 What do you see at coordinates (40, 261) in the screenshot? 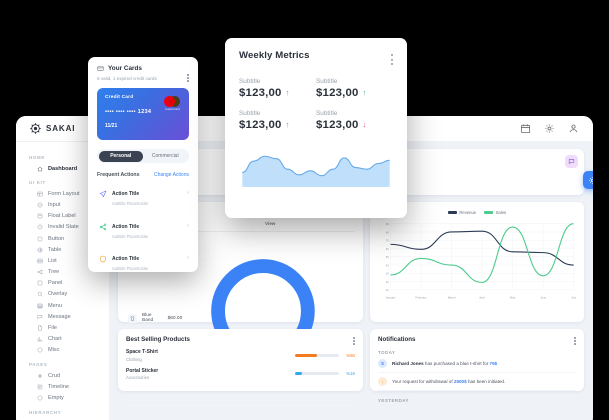
I see `list-icon` at bounding box center [40, 261].